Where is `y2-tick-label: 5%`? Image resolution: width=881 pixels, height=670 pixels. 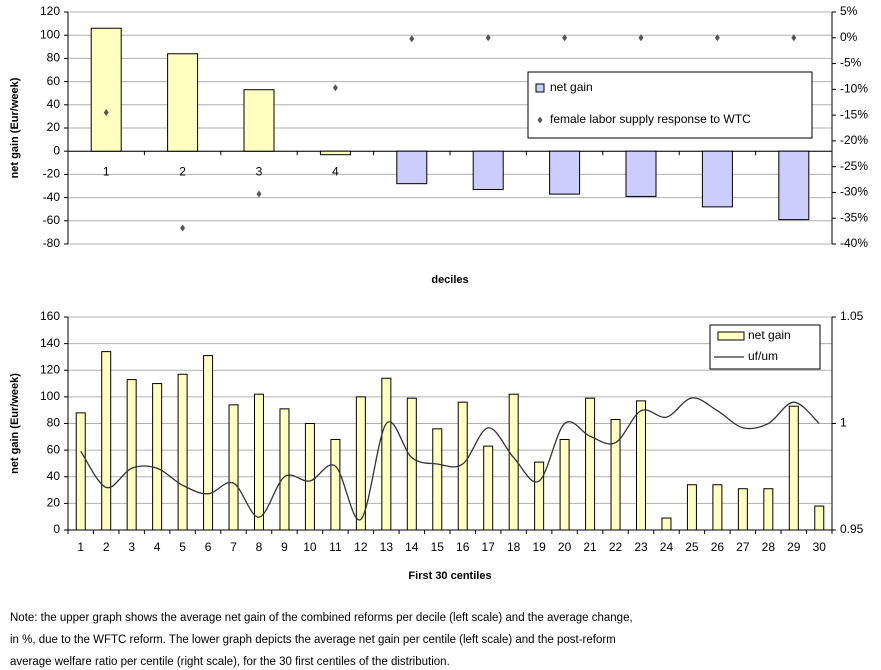 y2-tick-label: 5% is located at coordinates (849, 11).